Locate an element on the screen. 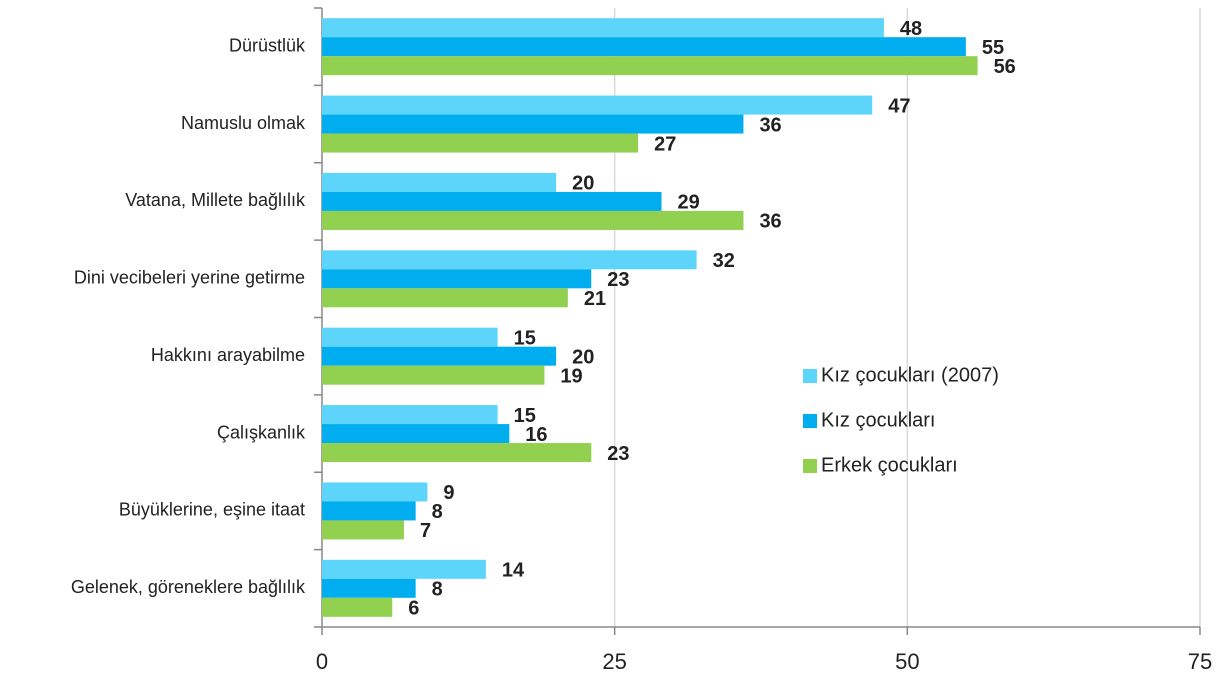 Image resolution: width=1229 pixels, height=677 pixels. value-label: 32 is located at coordinates (724, 261).